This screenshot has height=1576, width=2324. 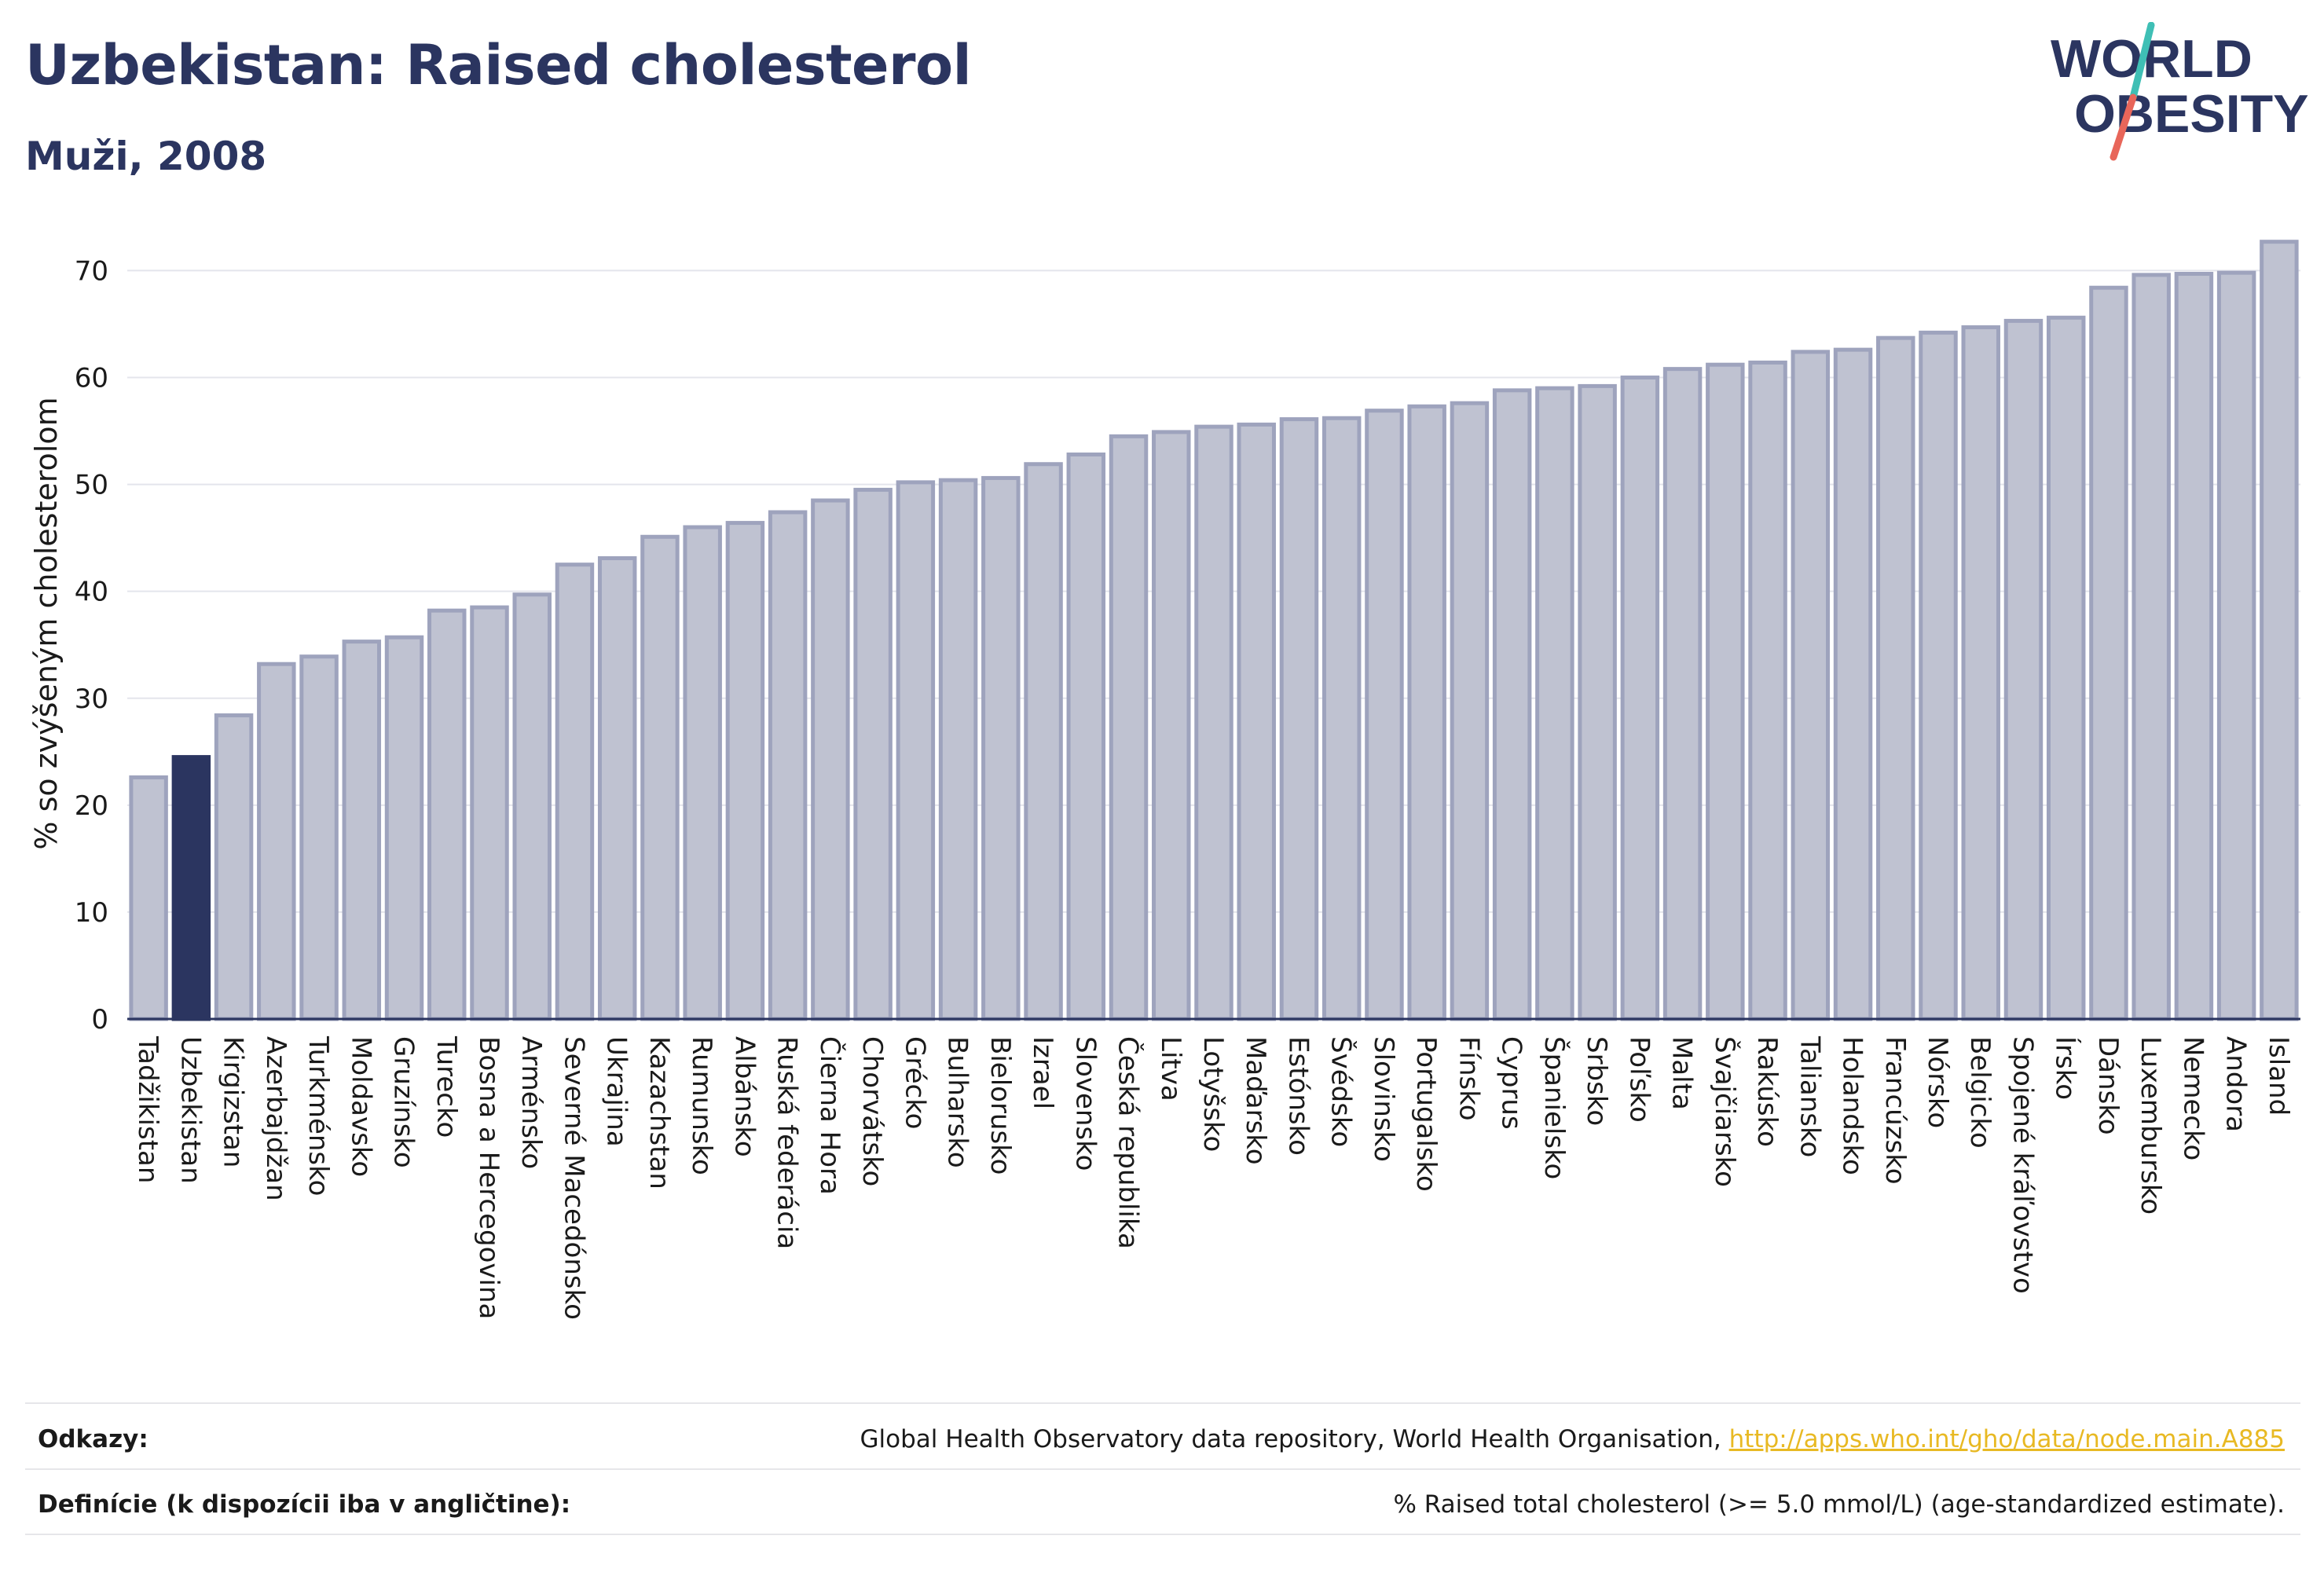 What do you see at coordinates (360, 1106) in the screenshot?
I see `x-tick-label: Moldavsko` at bounding box center [360, 1106].